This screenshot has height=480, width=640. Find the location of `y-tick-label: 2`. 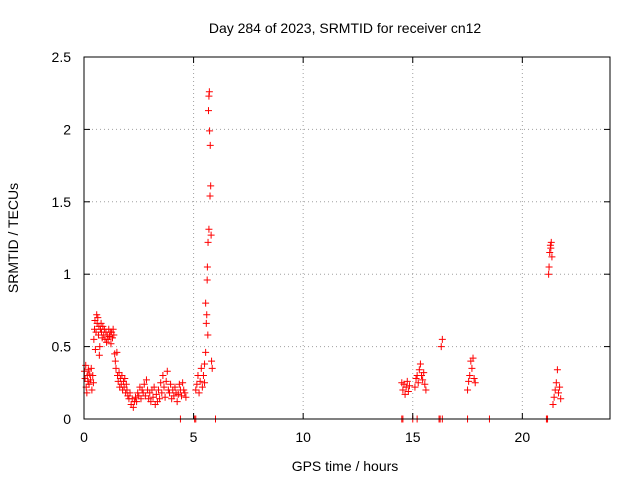

y-tick-label: 2 is located at coordinates (67, 129).